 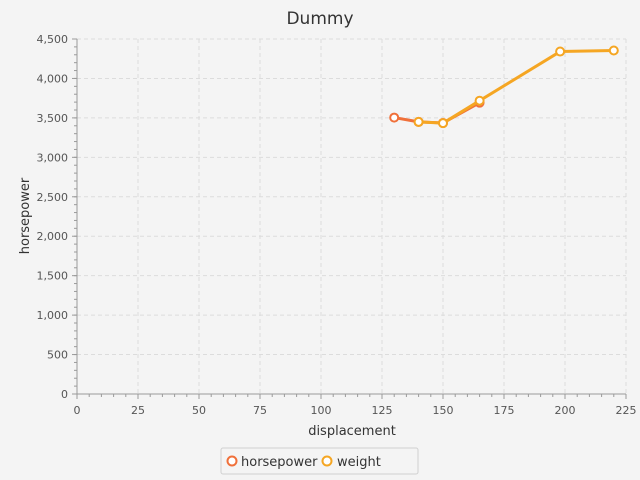 What do you see at coordinates (53, 78) in the screenshot?
I see `y-tick-label: 4,000` at bounding box center [53, 78].